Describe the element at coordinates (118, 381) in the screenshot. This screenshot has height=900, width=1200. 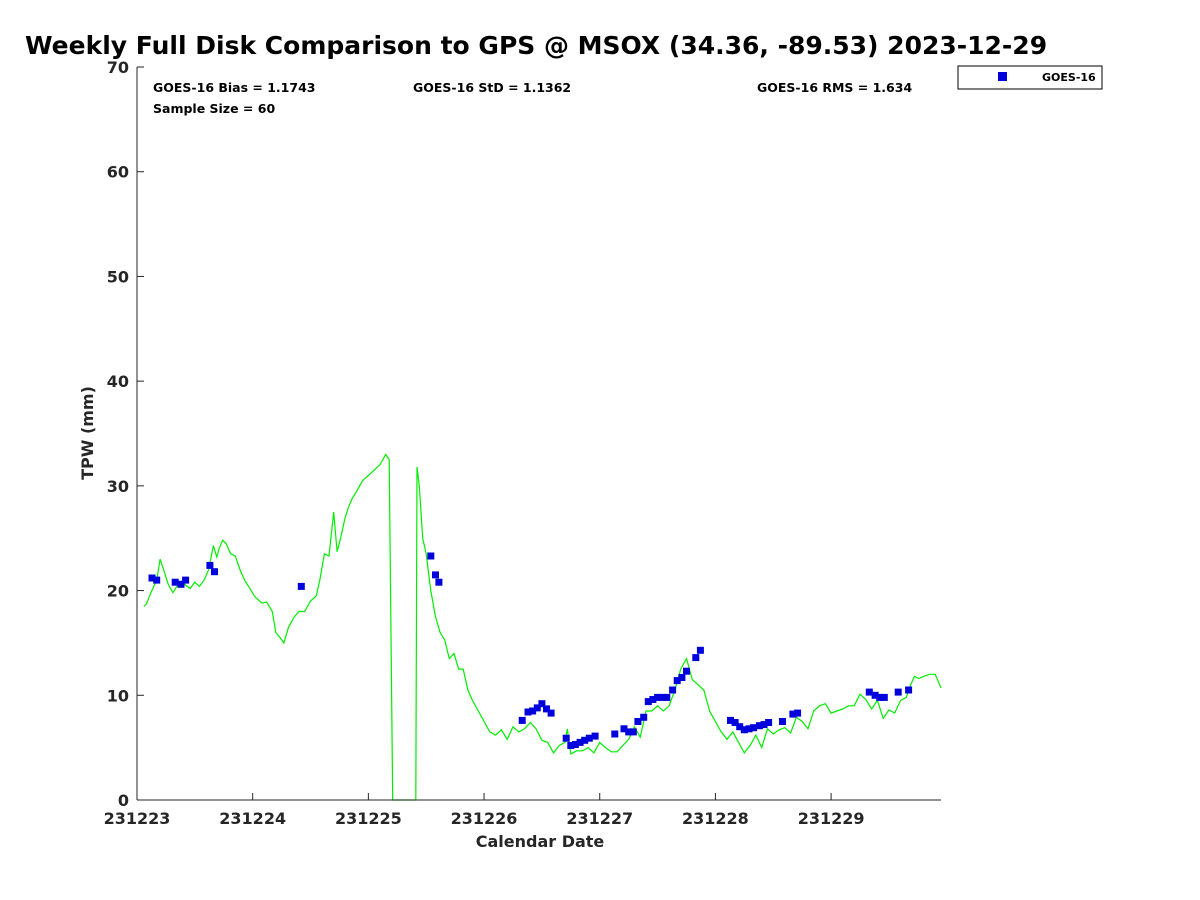
I see `y-tick-label: 40` at that location.